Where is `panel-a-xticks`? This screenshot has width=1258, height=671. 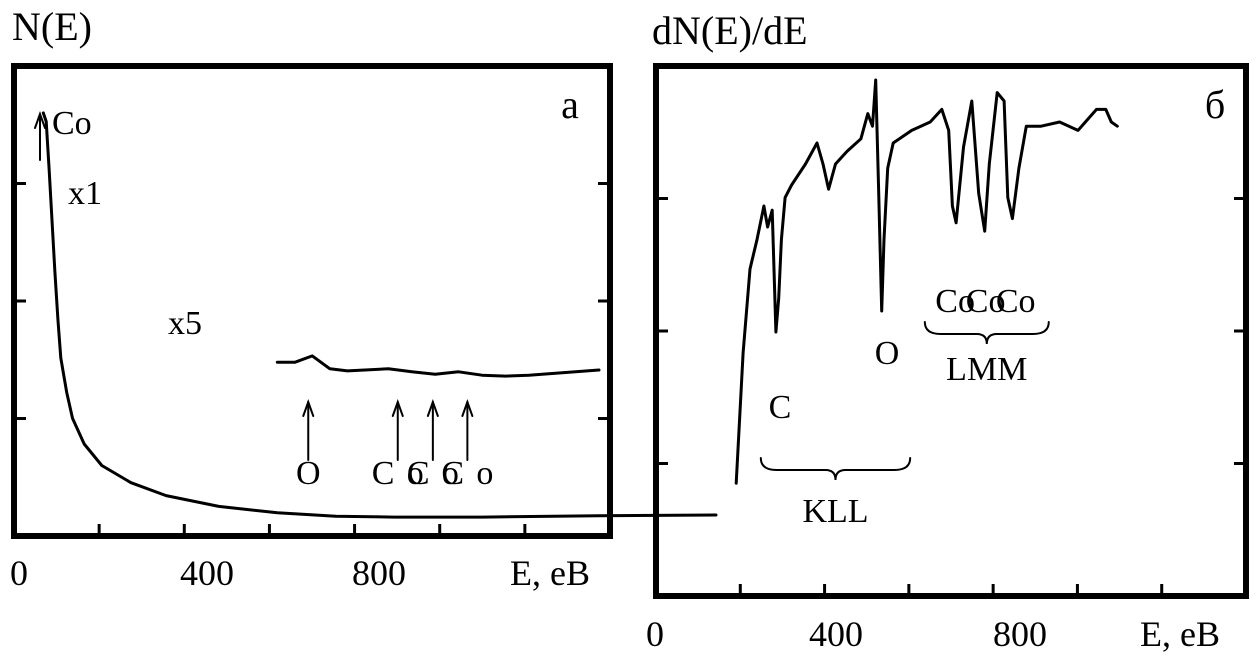 panel-a-xticks is located at coordinates (312, 530).